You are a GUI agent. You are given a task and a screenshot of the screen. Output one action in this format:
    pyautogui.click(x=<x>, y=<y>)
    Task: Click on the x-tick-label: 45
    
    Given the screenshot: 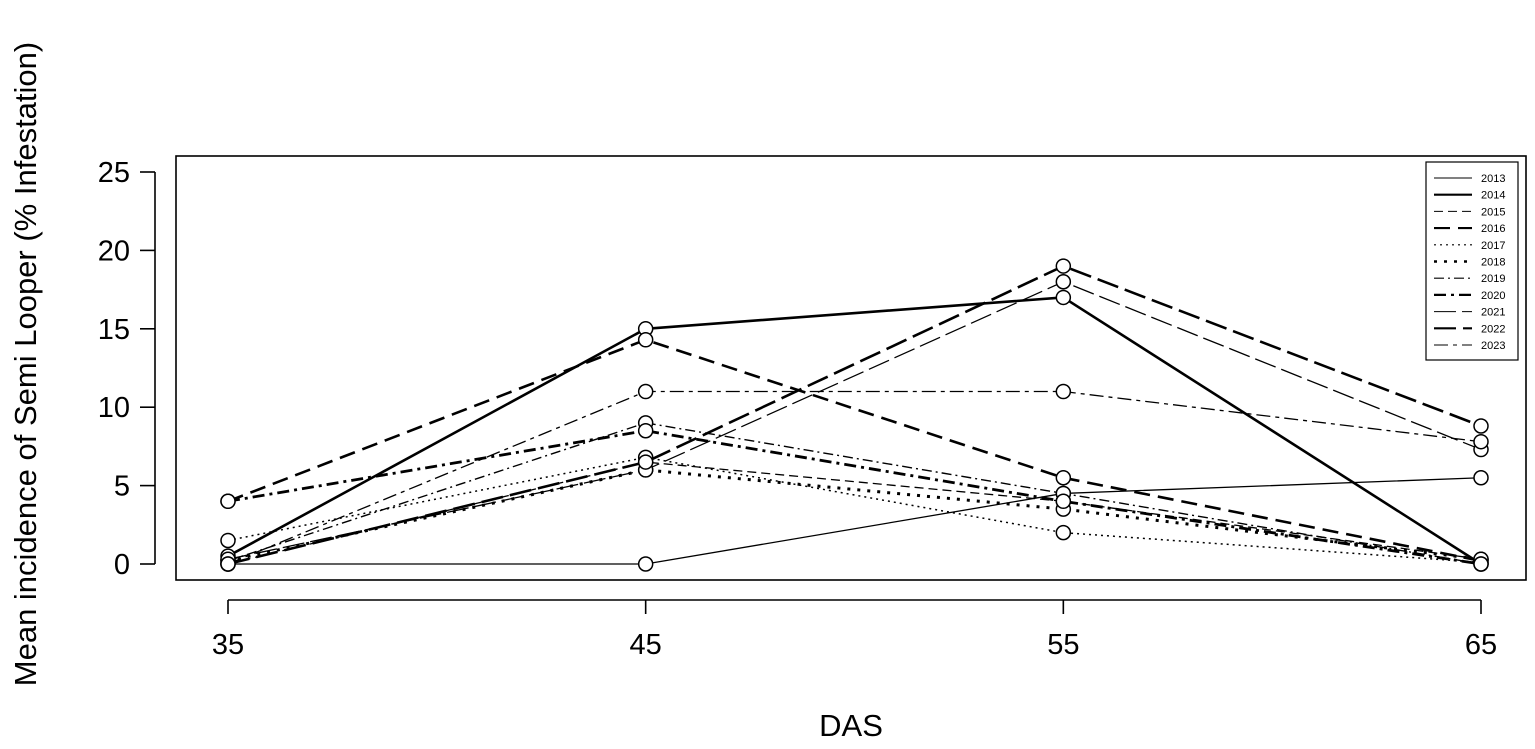 What is the action you would take?
    pyautogui.click(x=646, y=645)
    